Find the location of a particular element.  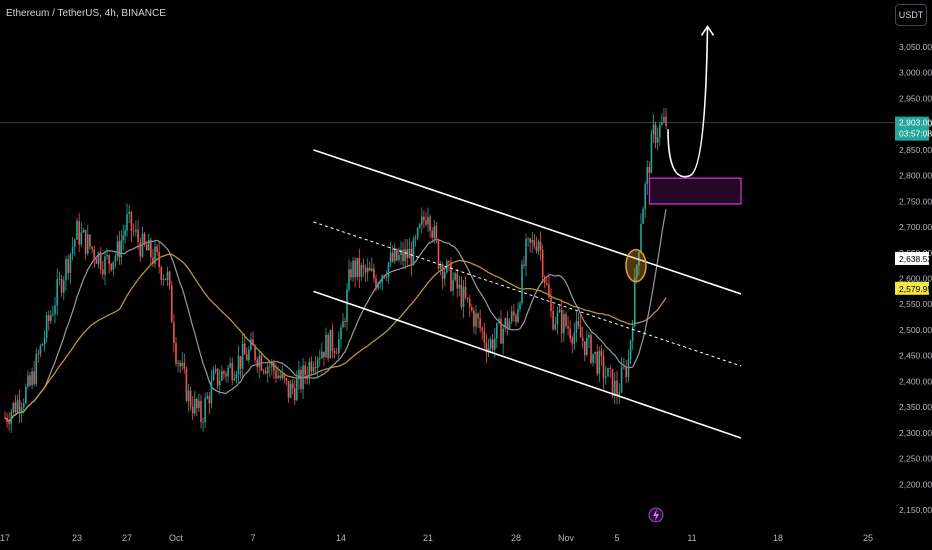

ma-fast-badge-bg is located at coordinates (912, 258).